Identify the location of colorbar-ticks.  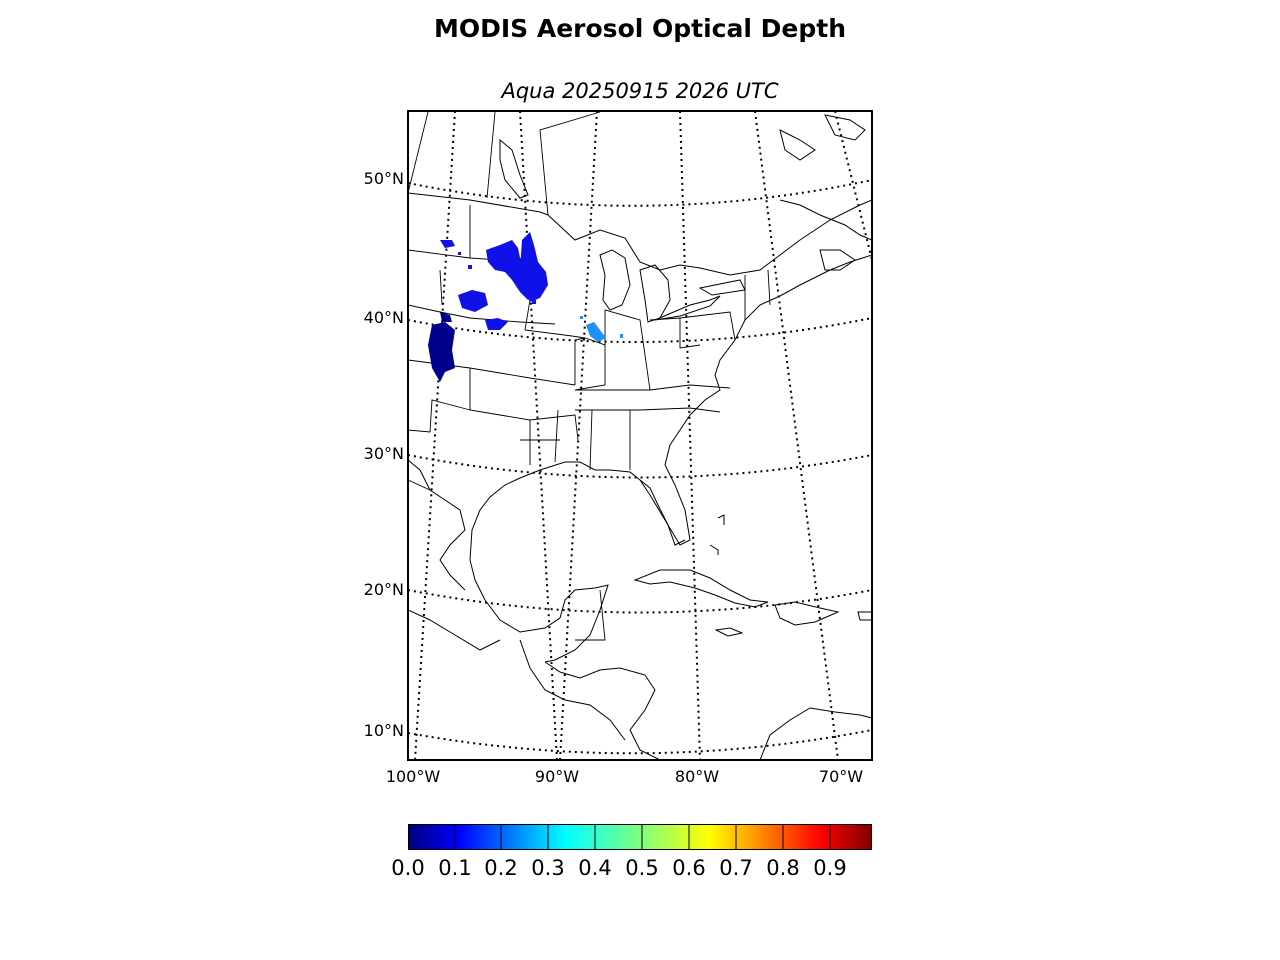
(642, 837).